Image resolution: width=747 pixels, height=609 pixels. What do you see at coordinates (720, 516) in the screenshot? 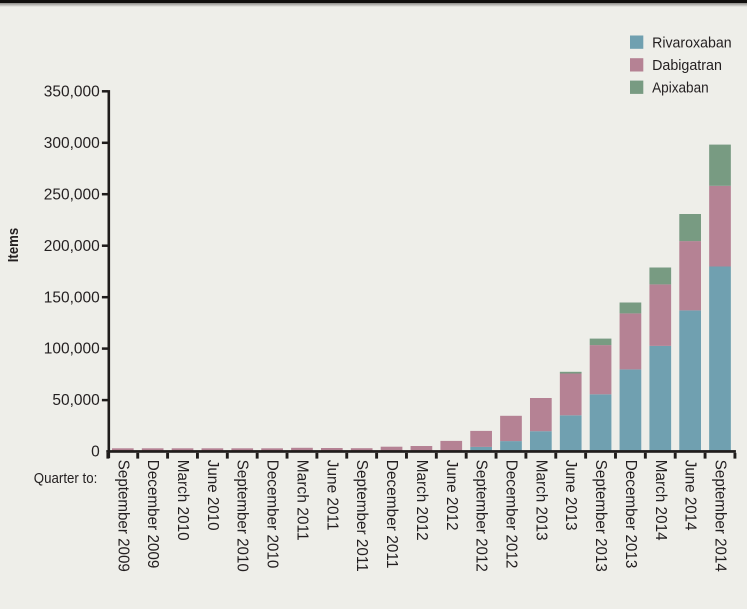
I see `svg-text: September 2014` at bounding box center [720, 516].